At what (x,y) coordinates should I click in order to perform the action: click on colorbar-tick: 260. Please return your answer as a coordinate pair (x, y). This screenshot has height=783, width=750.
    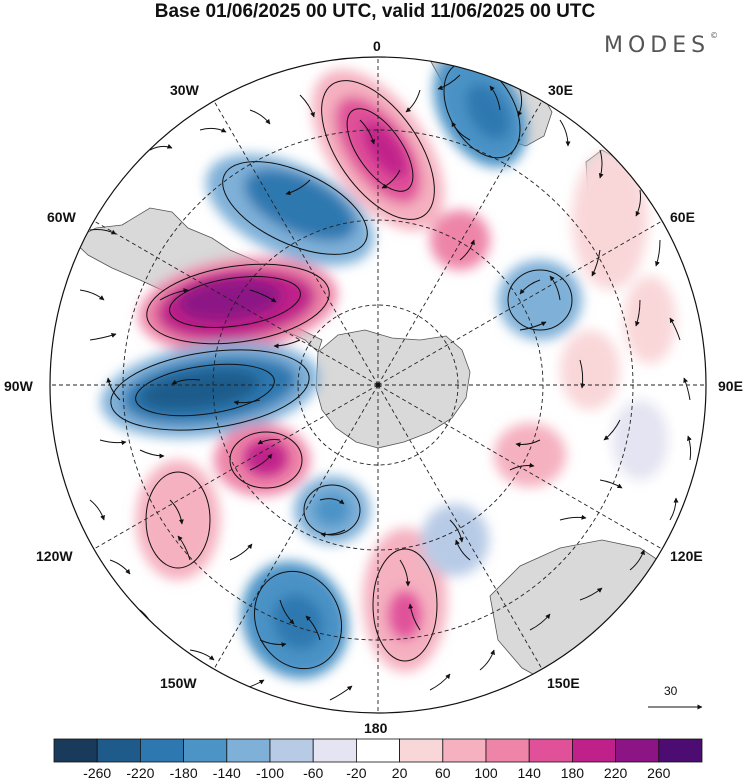
    Looking at the image, I should click on (659, 773).